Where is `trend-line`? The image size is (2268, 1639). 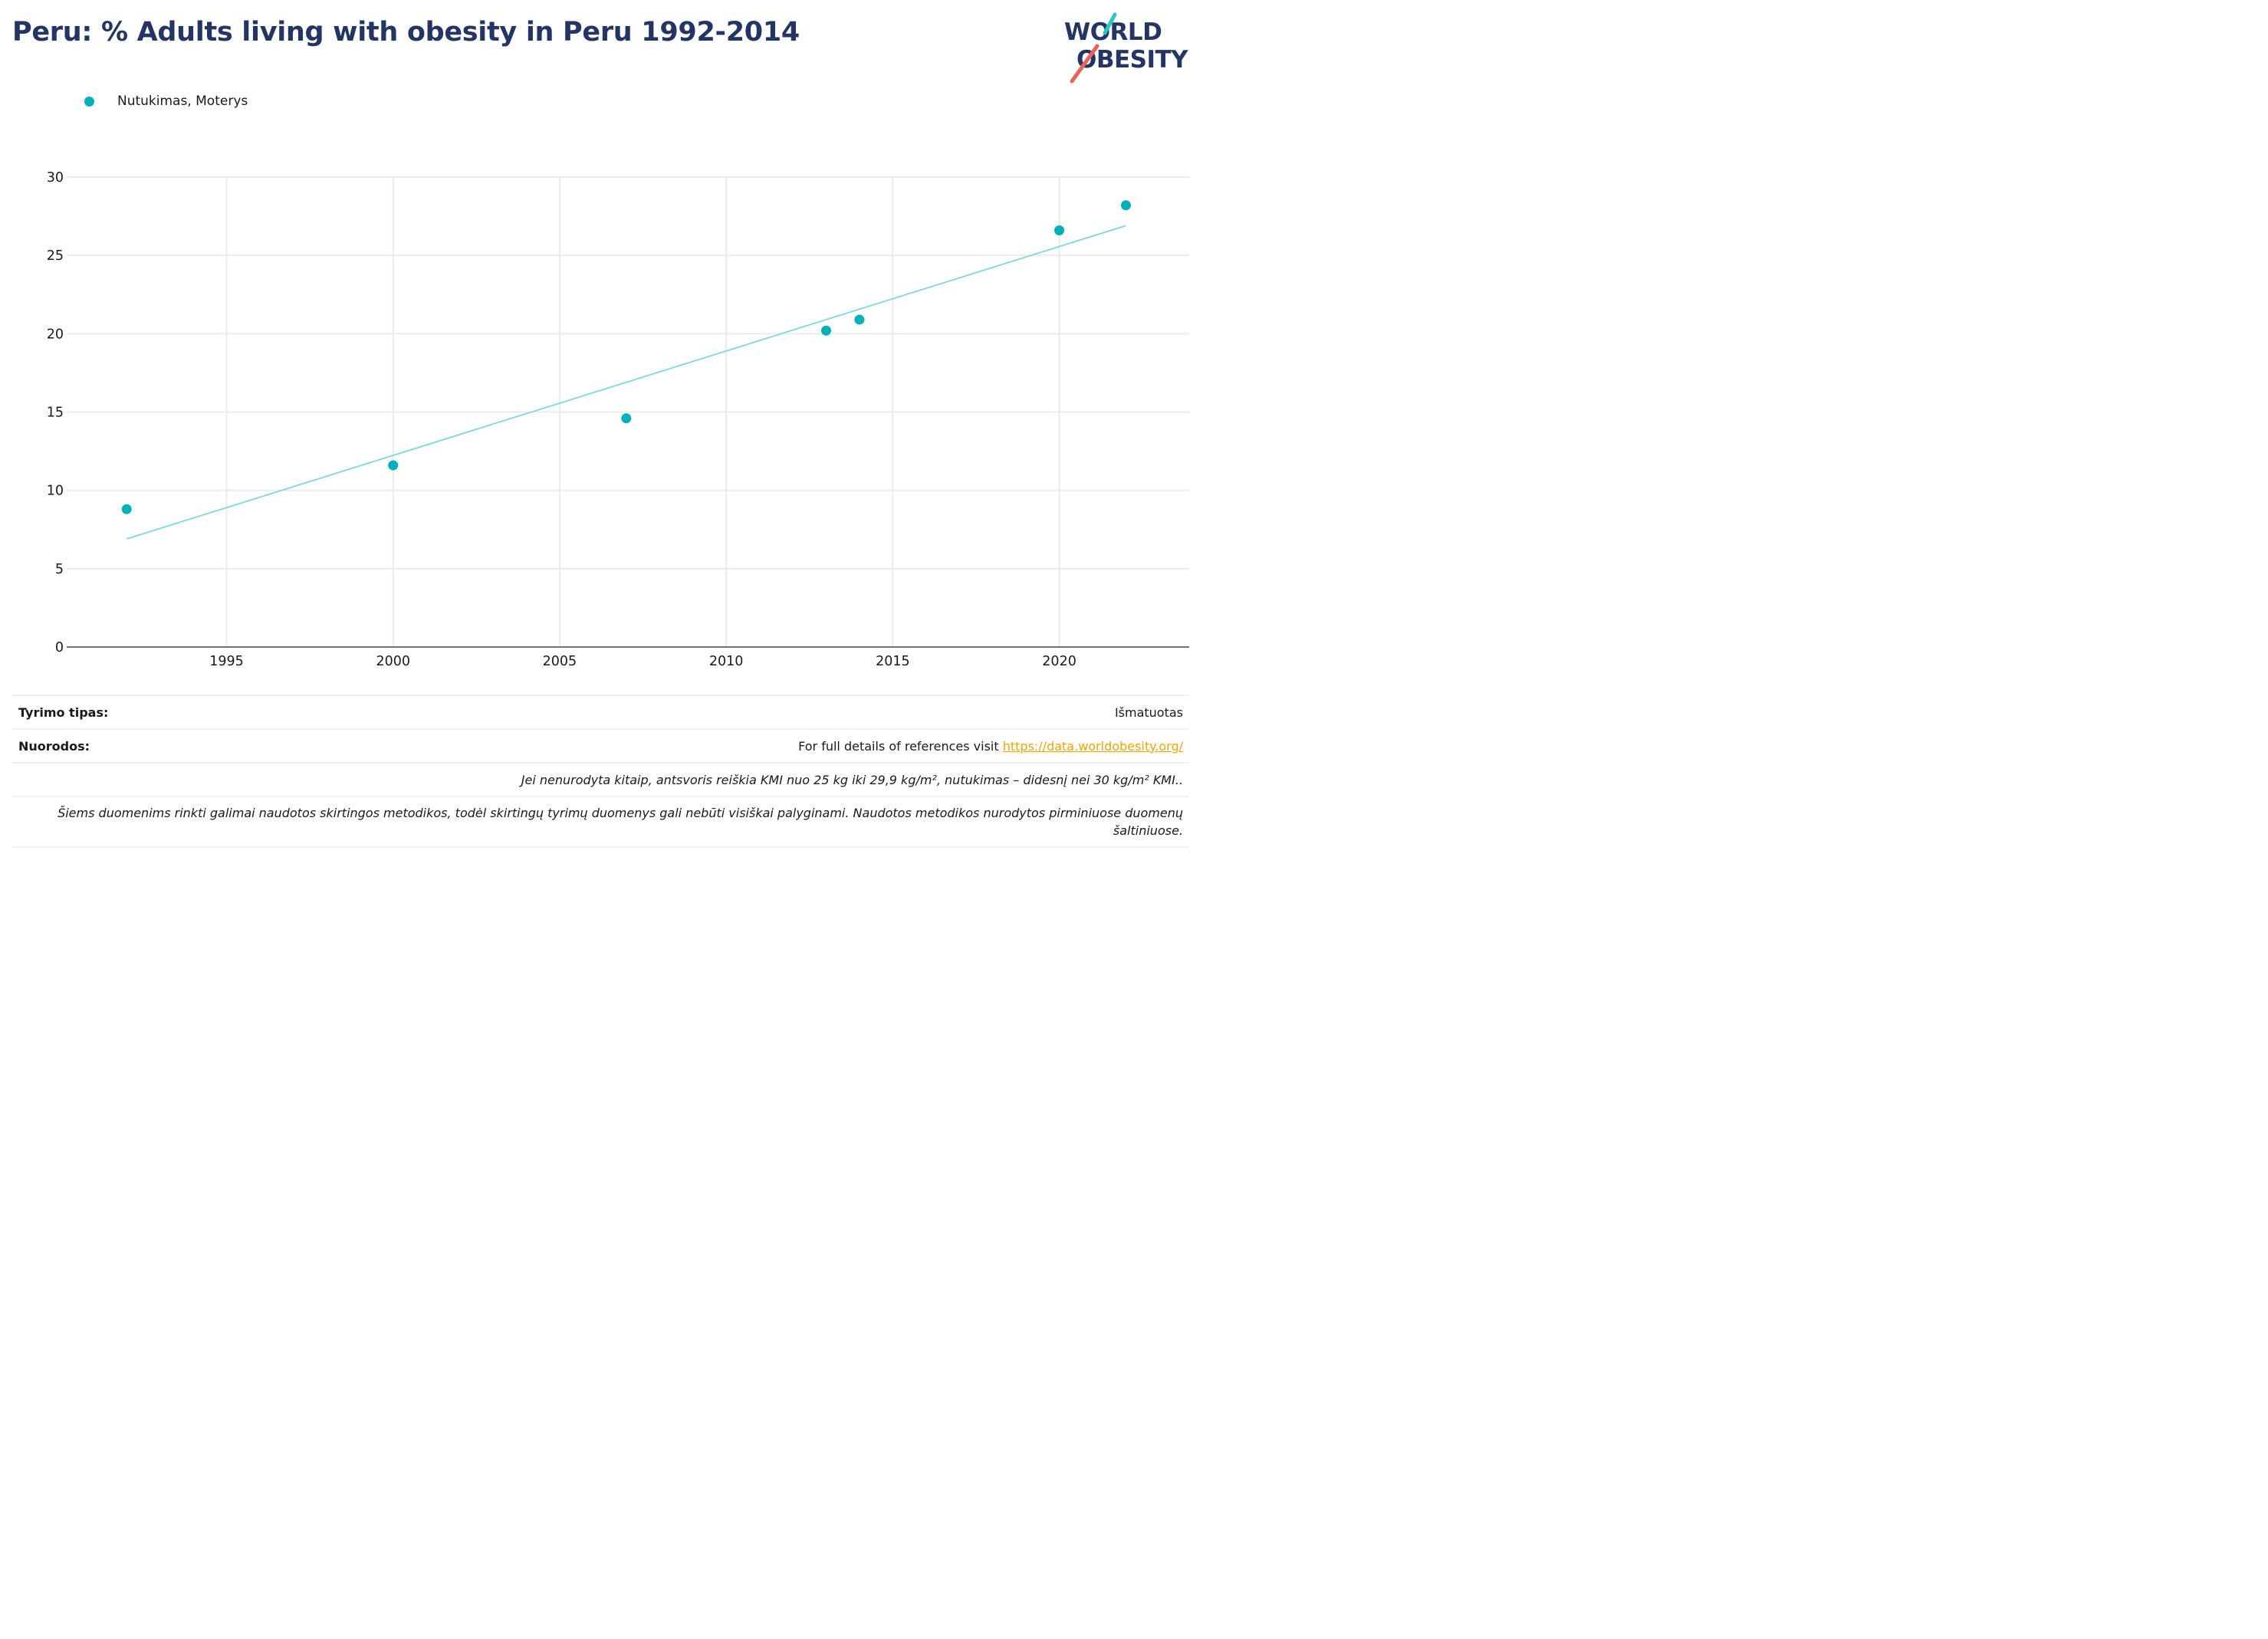 trend-line is located at coordinates (626, 383).